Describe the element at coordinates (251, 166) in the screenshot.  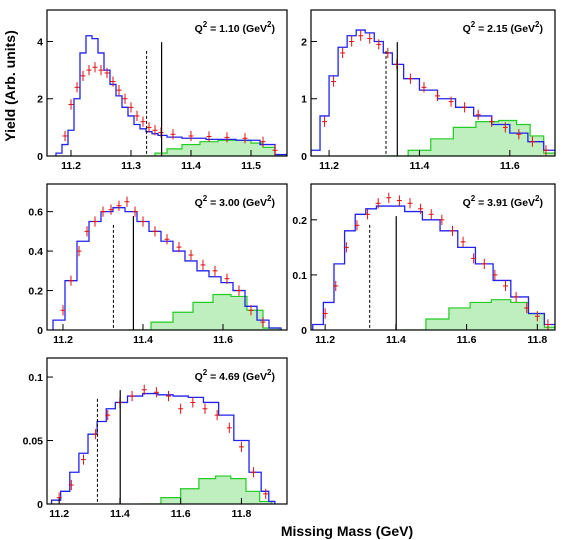
I see `x-tick-label: 11.5` at that location.